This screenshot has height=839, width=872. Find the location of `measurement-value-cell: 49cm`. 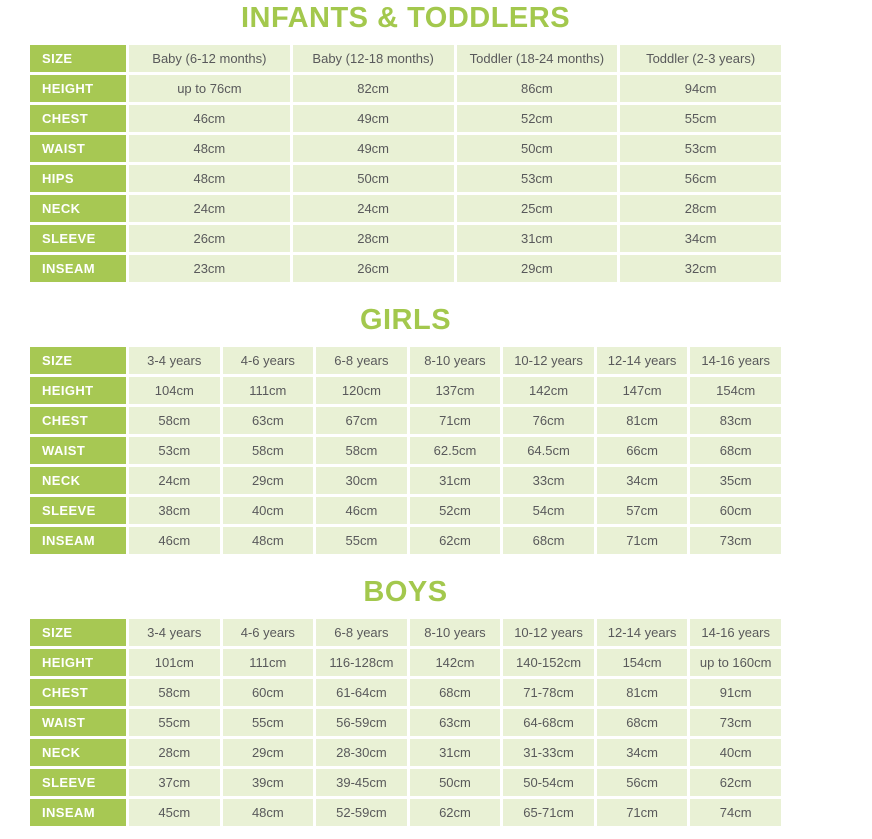

measurement-value-cell: 49cm is located at coordinates (373, 118).